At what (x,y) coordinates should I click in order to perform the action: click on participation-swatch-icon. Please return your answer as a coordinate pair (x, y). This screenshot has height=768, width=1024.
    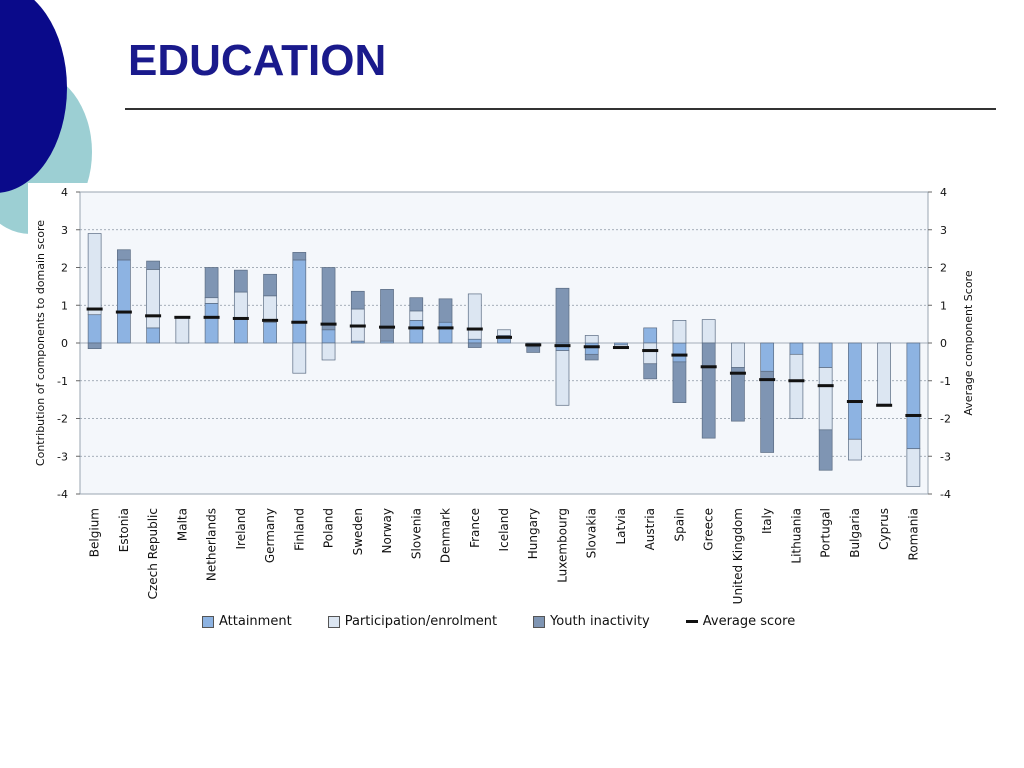
    Looking at the image, I should click on (333, 621).